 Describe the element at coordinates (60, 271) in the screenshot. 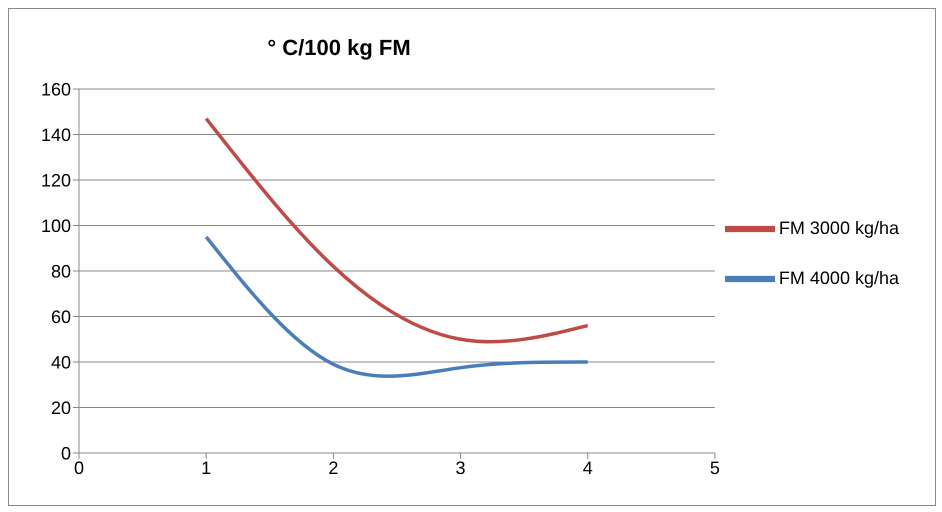

I see `y-tick-label: 80` at that location.